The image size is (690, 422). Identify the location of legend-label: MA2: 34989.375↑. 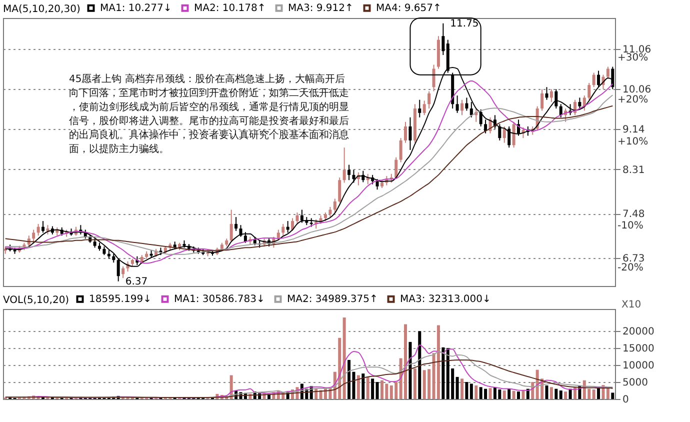
(332, 300).